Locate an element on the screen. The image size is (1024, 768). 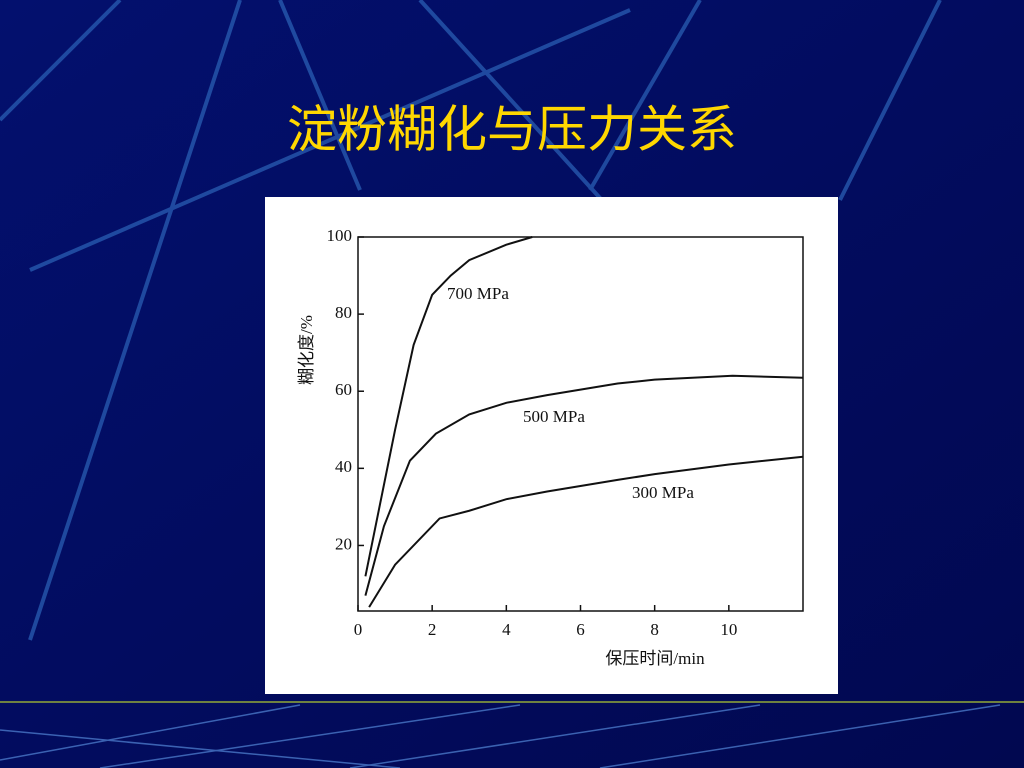
series-label: 300 MPa is located at coordinates (663, 492).